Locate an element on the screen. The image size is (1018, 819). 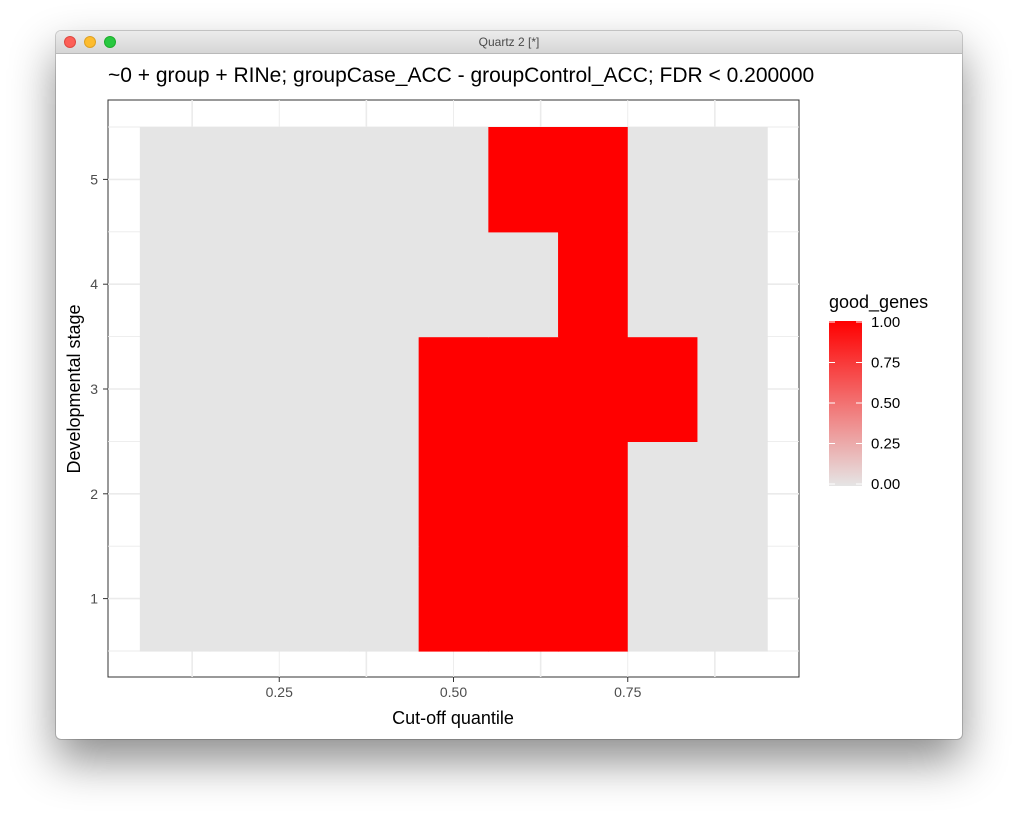
window-title: Quartz 2 [*] is located at coordinates (509, 42).